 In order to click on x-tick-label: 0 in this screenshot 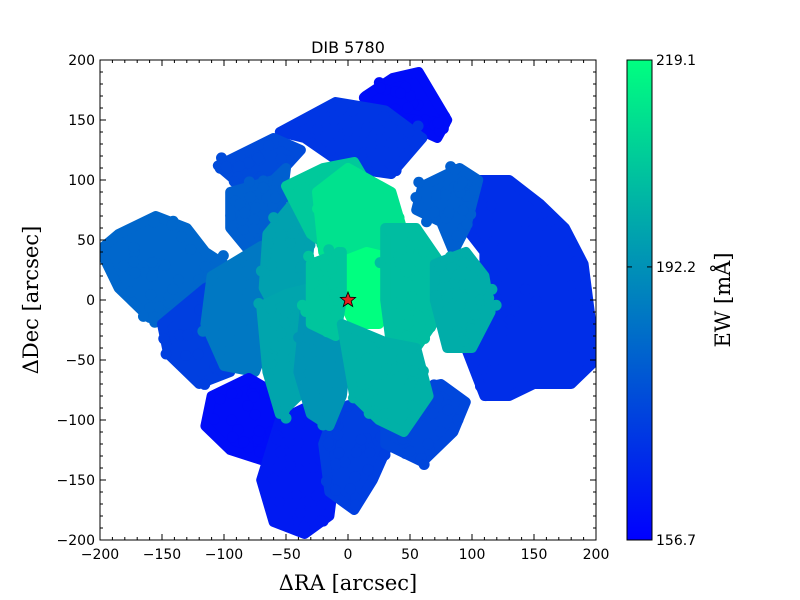, I will do `click(348, 555)`.